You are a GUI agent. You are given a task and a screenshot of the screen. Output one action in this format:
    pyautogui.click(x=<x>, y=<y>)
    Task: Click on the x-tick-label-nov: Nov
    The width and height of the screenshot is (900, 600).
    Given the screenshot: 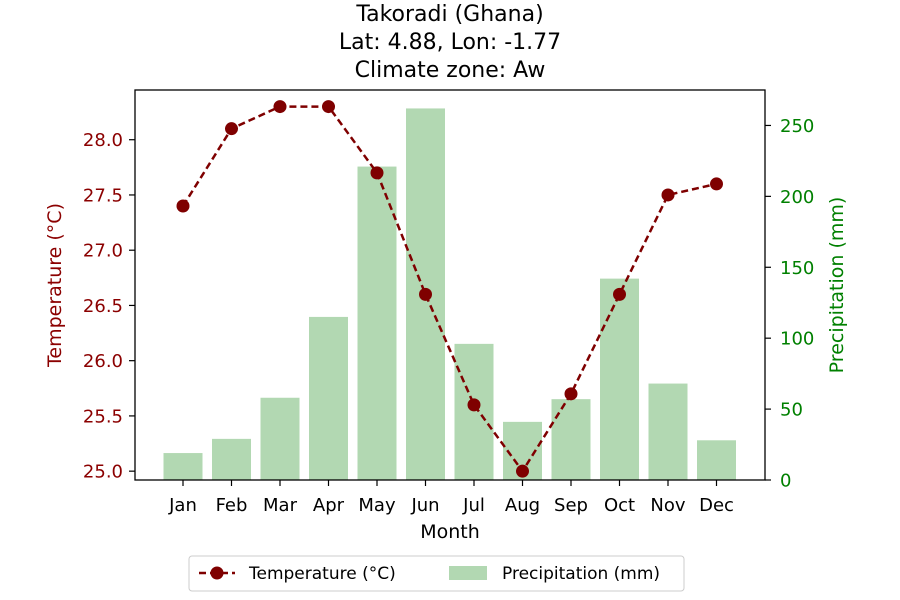 What is the action you would take?
    pyautogui.click(x=667, y=505)
    